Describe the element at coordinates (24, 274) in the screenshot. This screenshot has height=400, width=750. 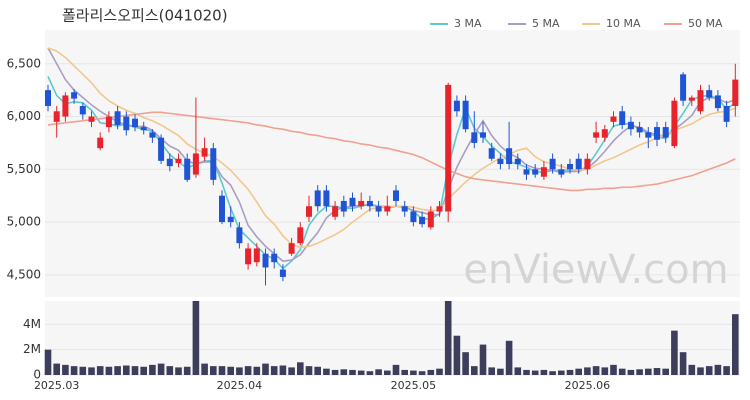
I see `y-tick-label: 4,500` at that location.